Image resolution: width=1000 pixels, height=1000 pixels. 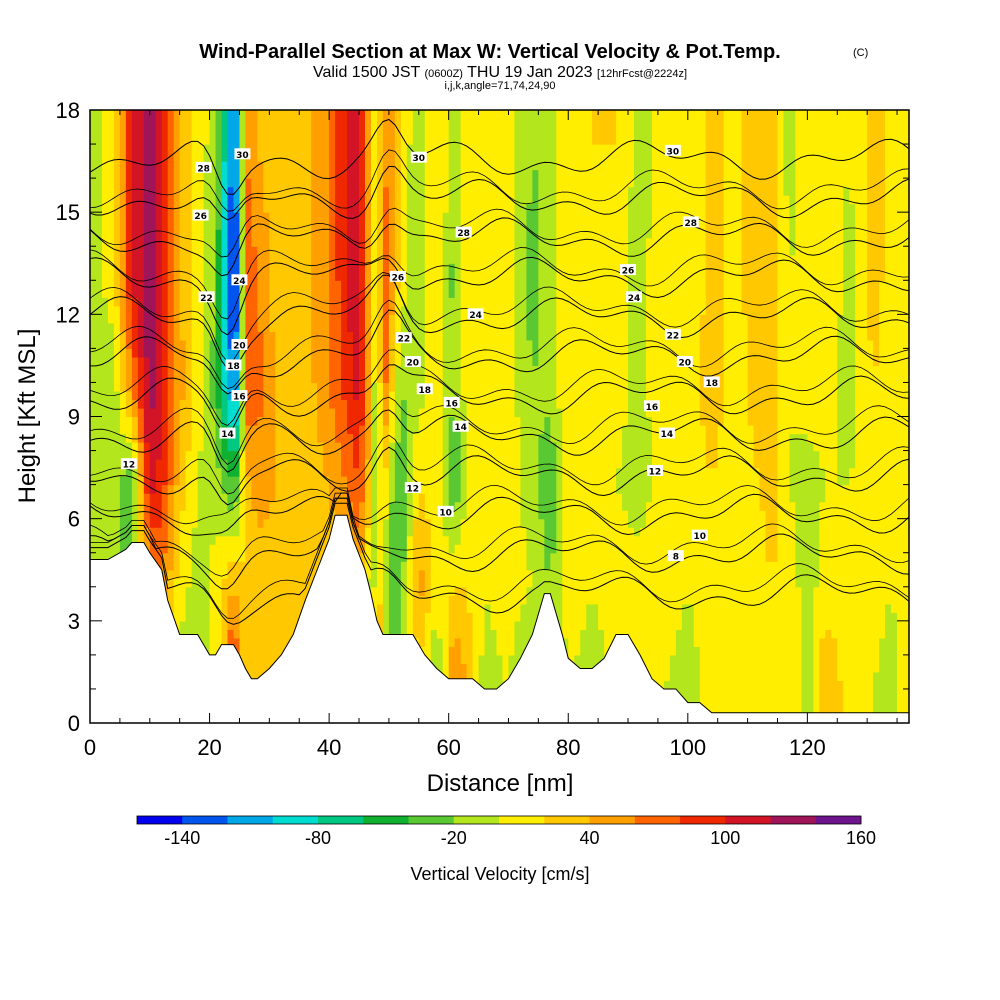 What do you see at coordinates (182, 838) in the screenshot?
I see `colorbar-tick-label: -140` at bounding box center [182, 838].